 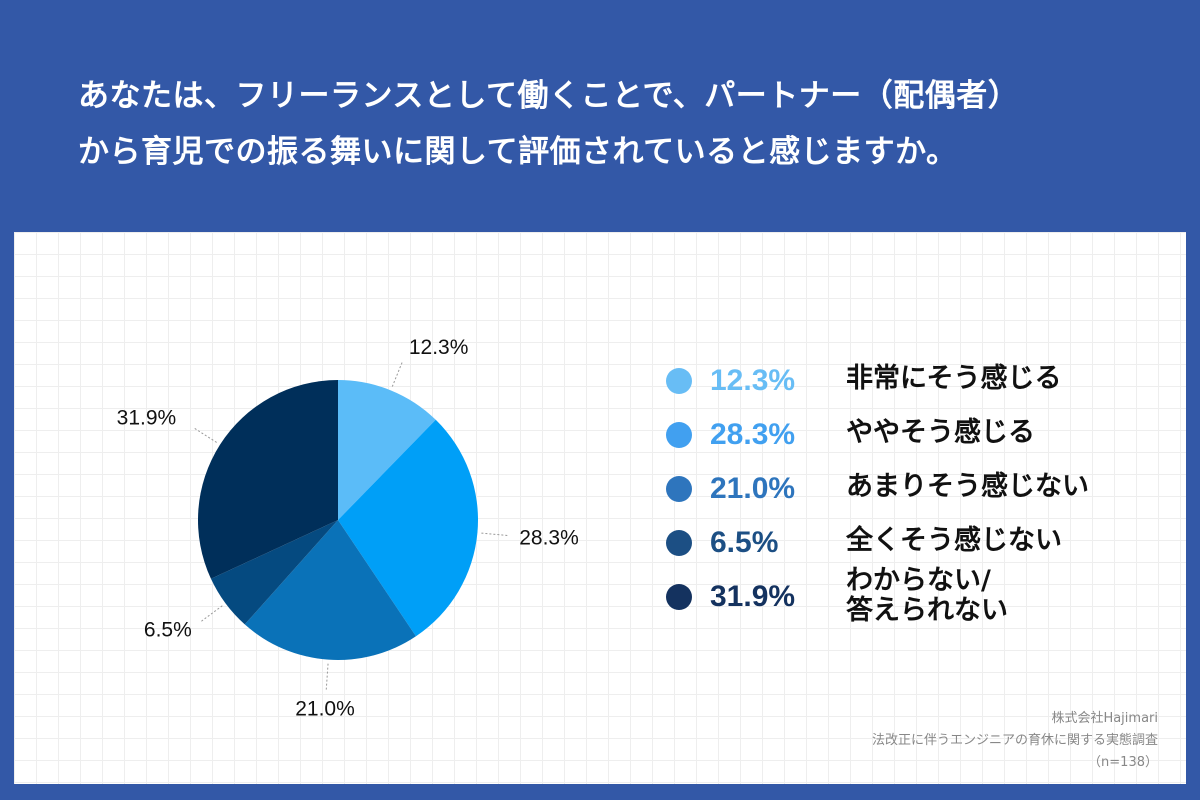 I want to click on legend-label-line-1: わからない/, so click(x=918, y=580).